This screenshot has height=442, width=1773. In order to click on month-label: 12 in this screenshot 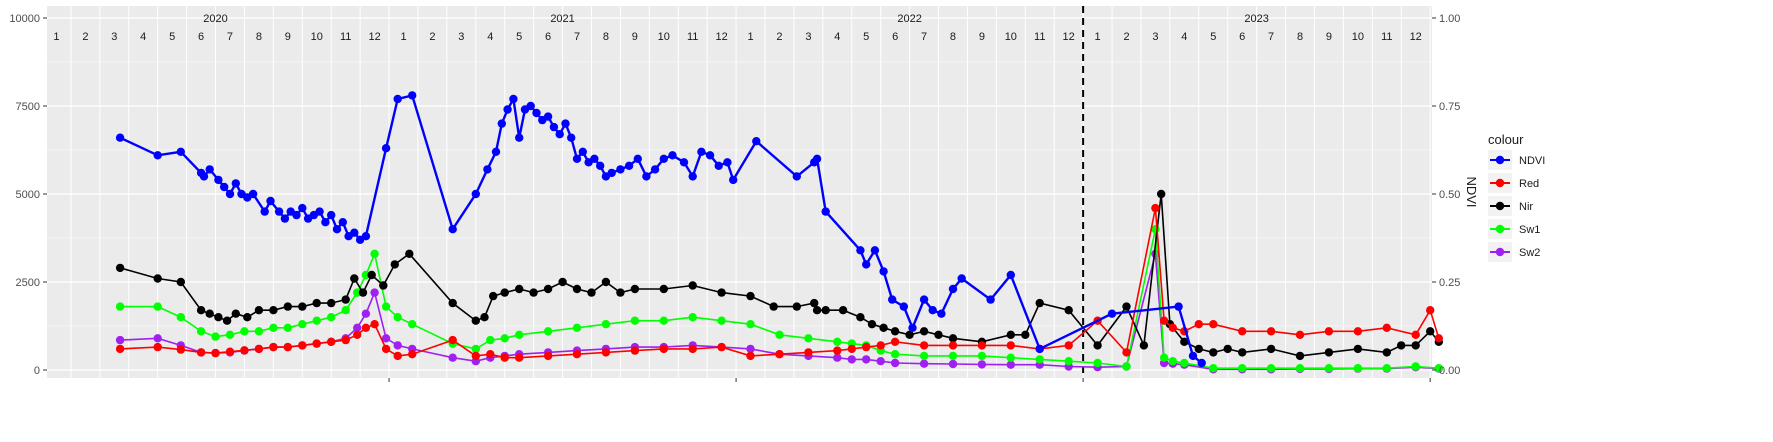, I will do `click(1416, 37)`.